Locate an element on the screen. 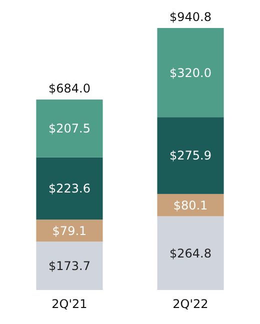 This screenshot has width=260, height=324. data-label: $173.7 is located at coordinates (69, 266).